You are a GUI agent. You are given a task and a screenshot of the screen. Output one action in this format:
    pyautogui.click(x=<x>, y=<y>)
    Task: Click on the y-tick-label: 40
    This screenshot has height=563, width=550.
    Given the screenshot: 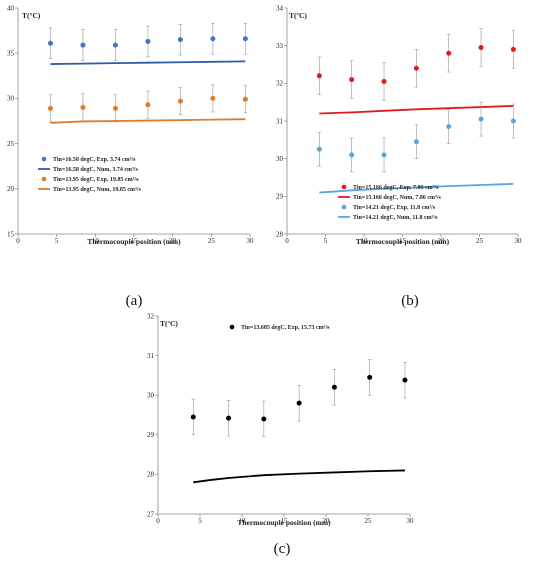 What is the action you would take?
    pyautogui.click(x=11, y=8)
    